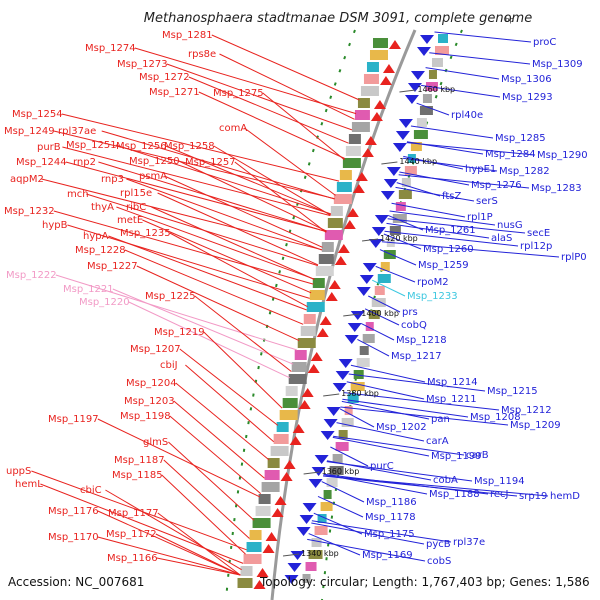 The image size is (600, 600). Describe the element at coordinates (440, 419) in the screenshot. I see `right-gene-label: pan` at that location.